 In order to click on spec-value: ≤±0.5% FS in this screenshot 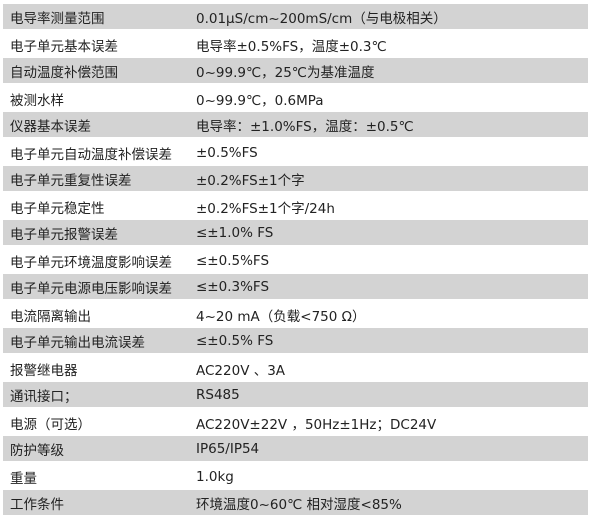, I will do `click(235, 340)`.